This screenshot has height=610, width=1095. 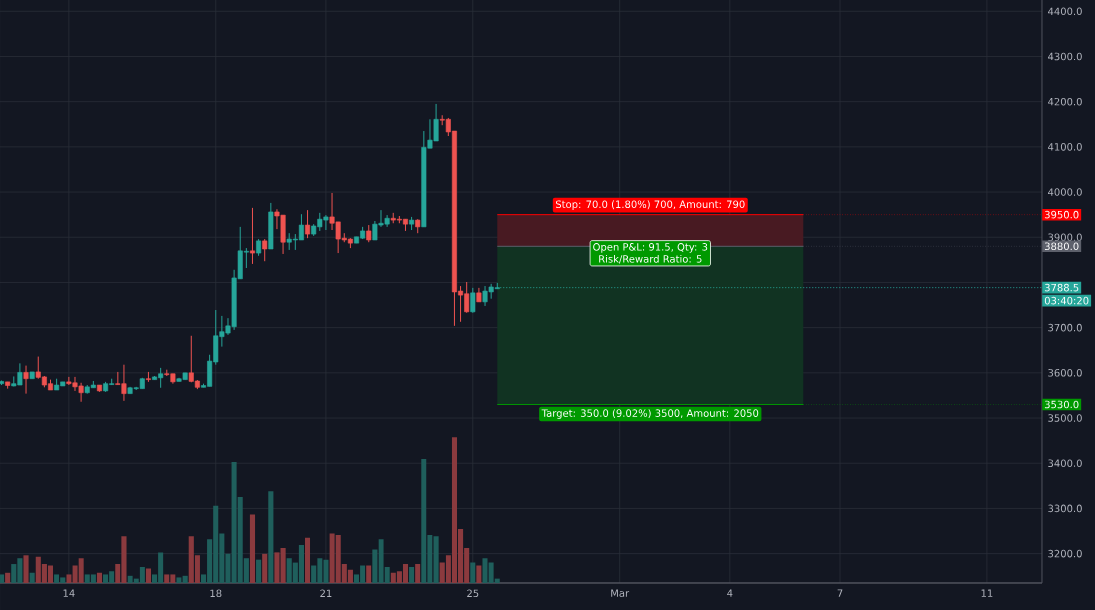 What do you see at coordinates (69, 593) in the screenshot?
I see `x-tick-label: 14` at bounding box center [69, 593].